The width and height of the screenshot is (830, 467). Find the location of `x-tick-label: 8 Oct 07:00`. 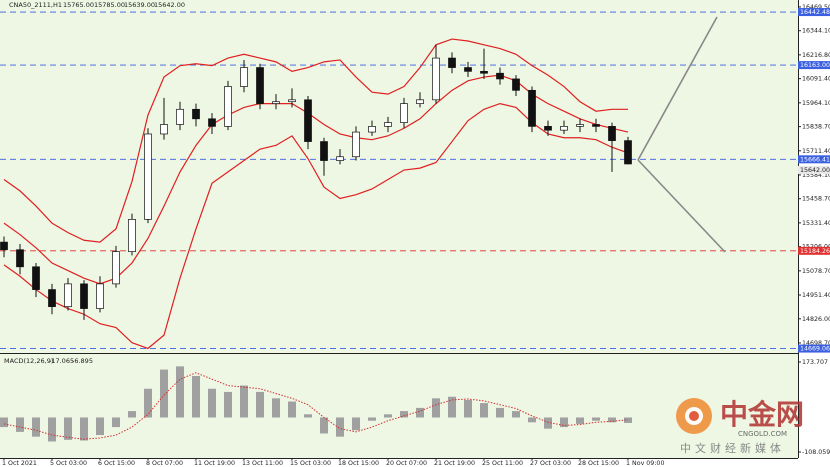

x-tick-label: 8 Oct 07:00 is located at coordinates (164, 463).